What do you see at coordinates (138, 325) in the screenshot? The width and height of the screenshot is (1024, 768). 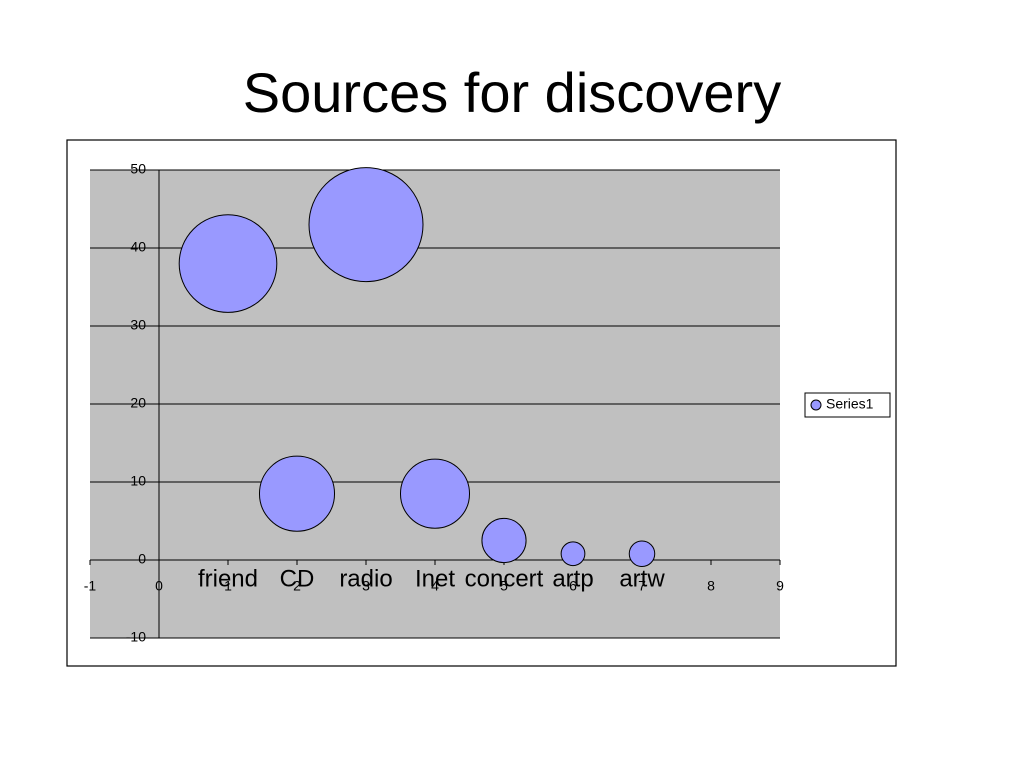 I see `y-tick-label: 30` at bounding box center [138, 325].